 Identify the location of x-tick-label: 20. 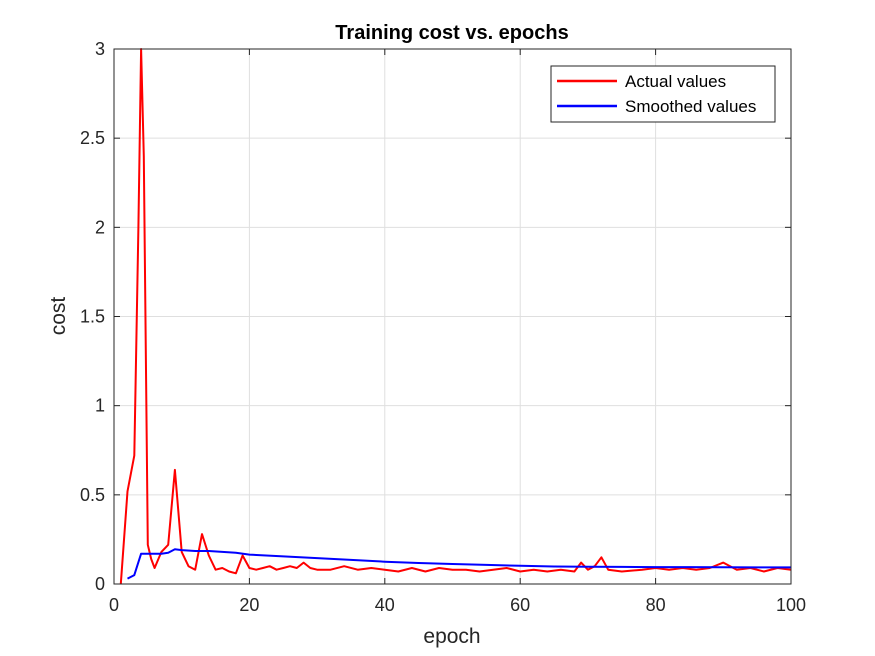
(249, 605).